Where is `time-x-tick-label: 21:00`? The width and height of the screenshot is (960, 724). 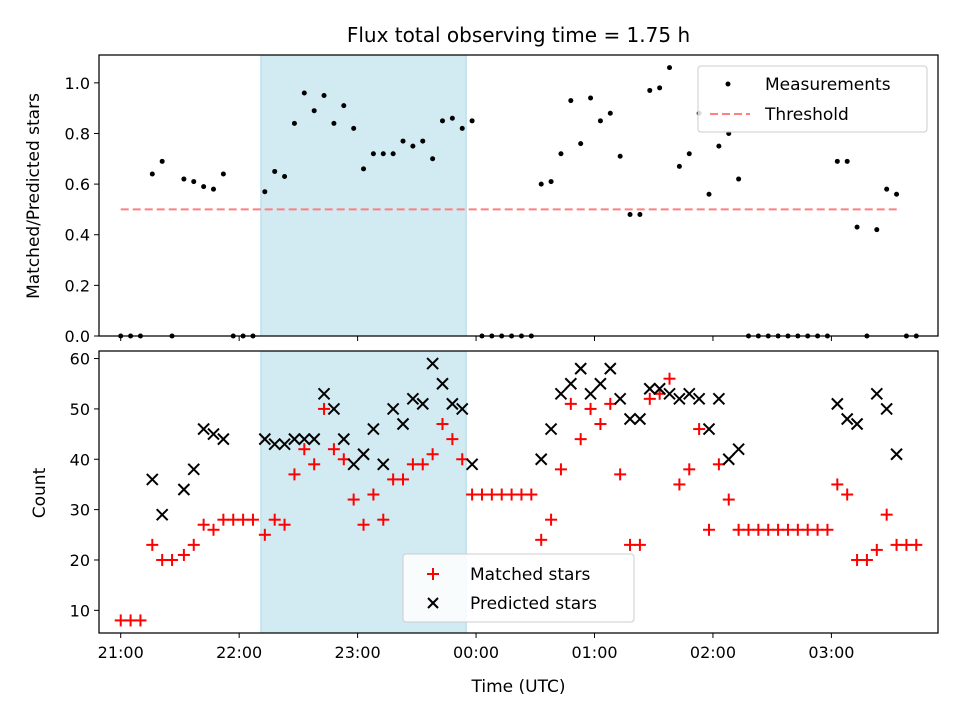
time-x-tick-label: 21:00 is located at coordinates (121, 652).